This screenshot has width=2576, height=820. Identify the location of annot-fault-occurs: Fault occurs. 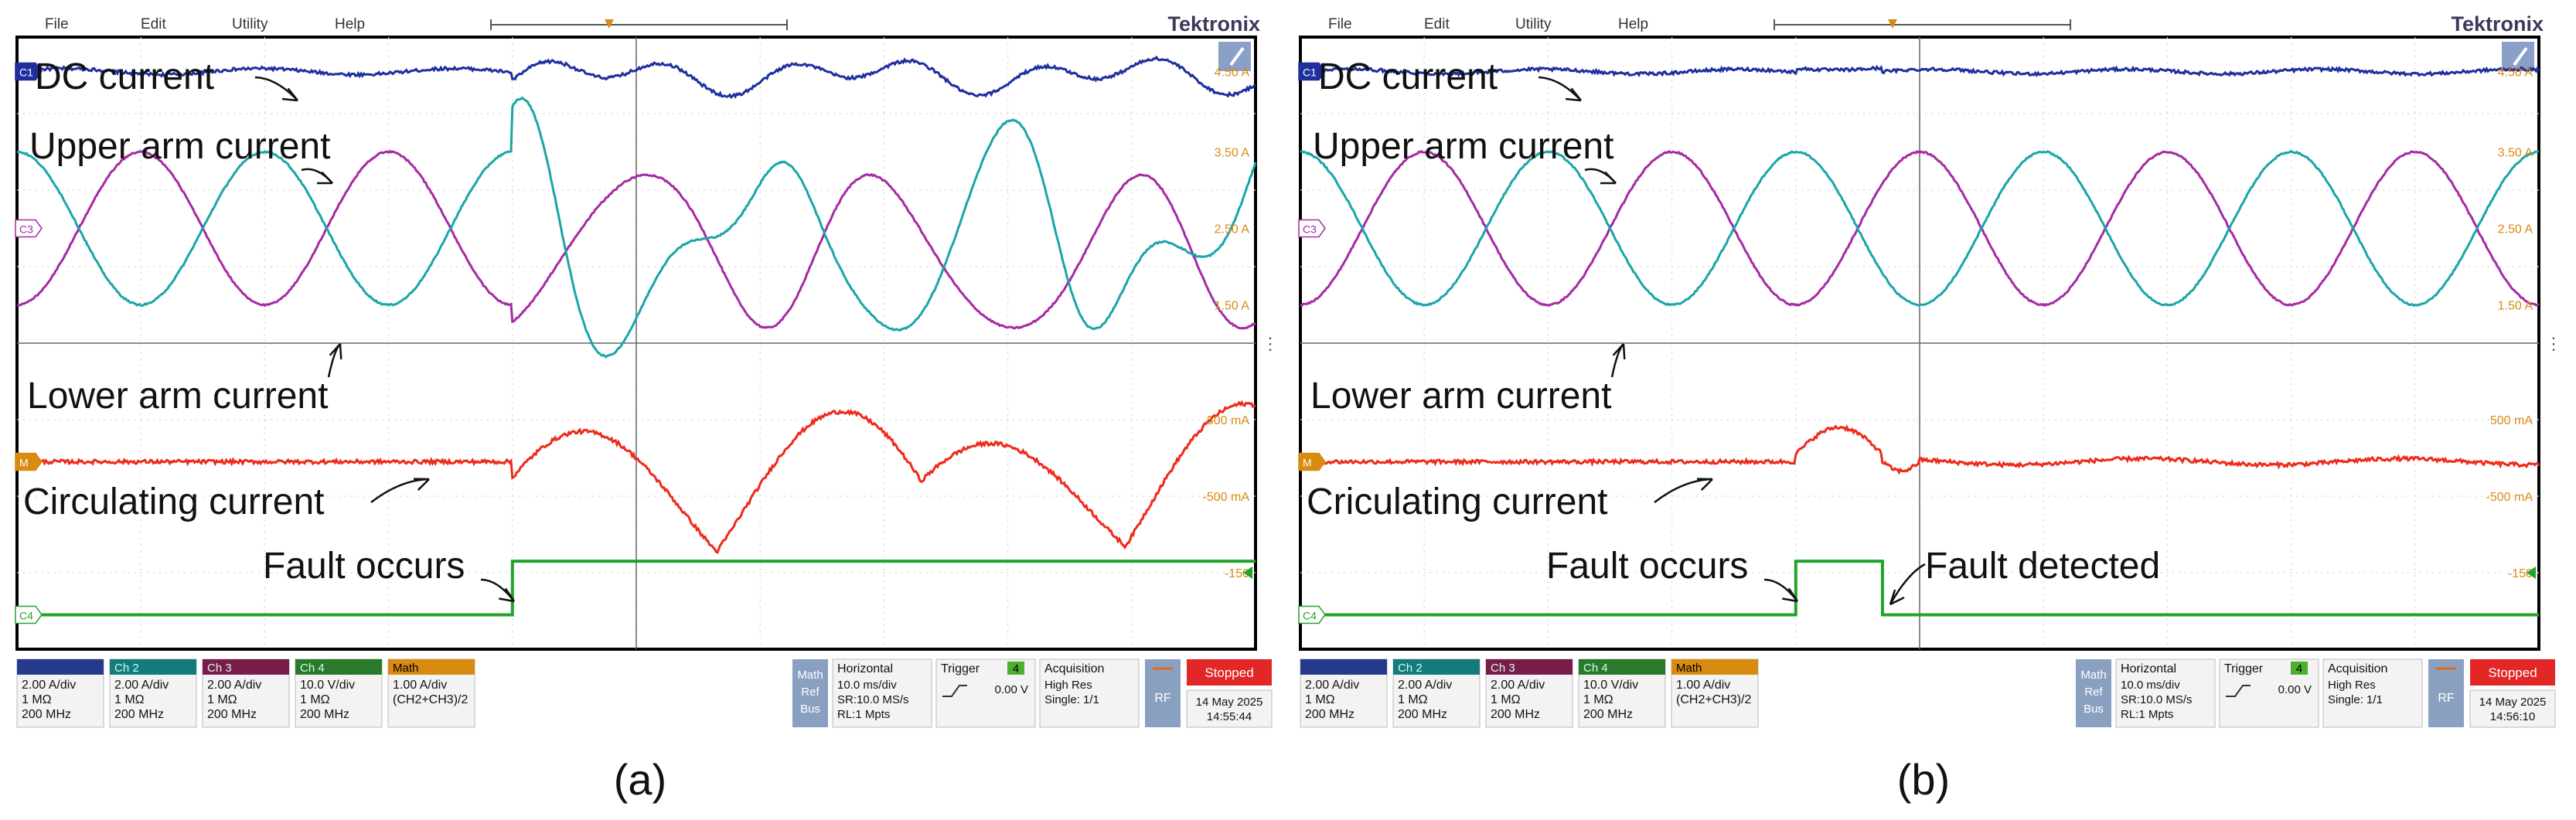
(364, 566).